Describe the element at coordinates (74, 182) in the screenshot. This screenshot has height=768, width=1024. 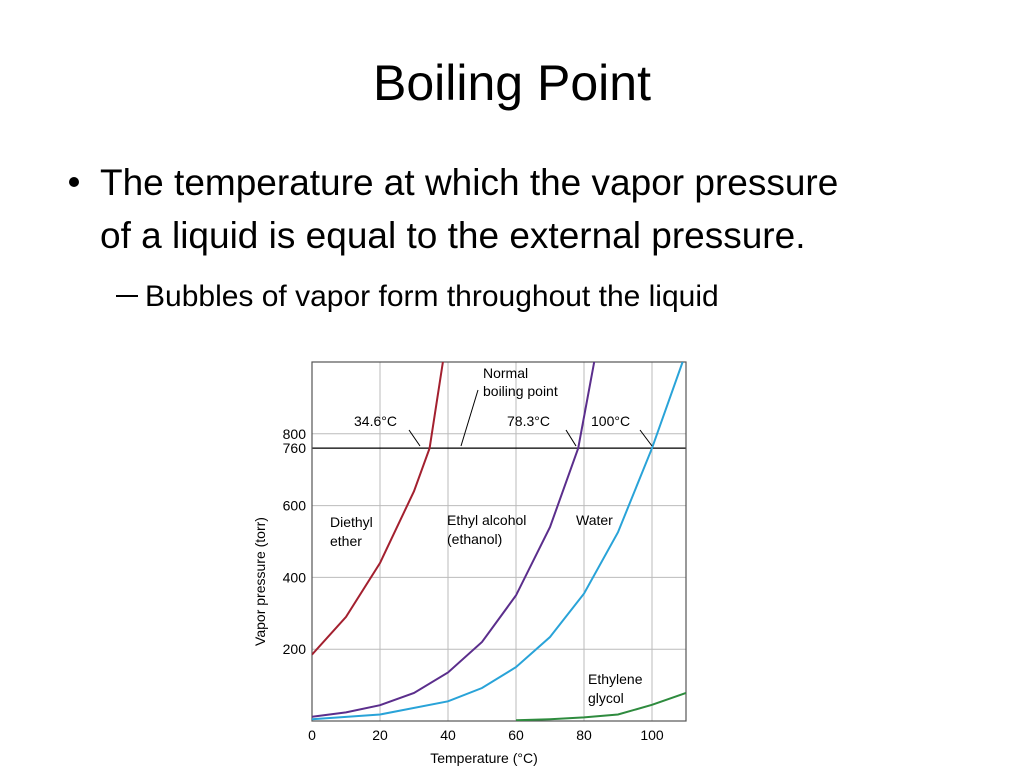
I see `bullet-marker` at that location.